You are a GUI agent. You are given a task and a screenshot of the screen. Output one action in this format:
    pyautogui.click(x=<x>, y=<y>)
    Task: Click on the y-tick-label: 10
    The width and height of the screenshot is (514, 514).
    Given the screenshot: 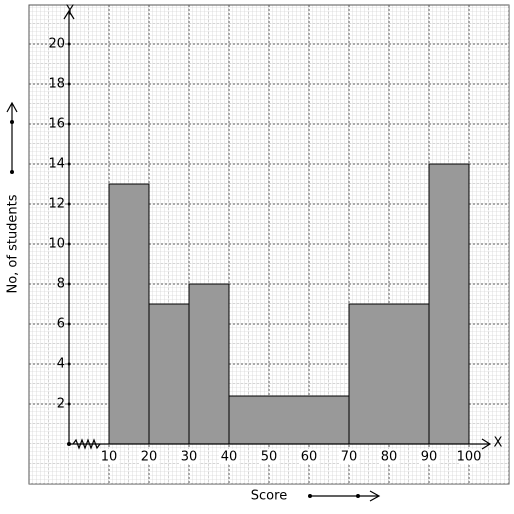 What is the action you would take?
    pyautogui.click(x=56, y=244)
    